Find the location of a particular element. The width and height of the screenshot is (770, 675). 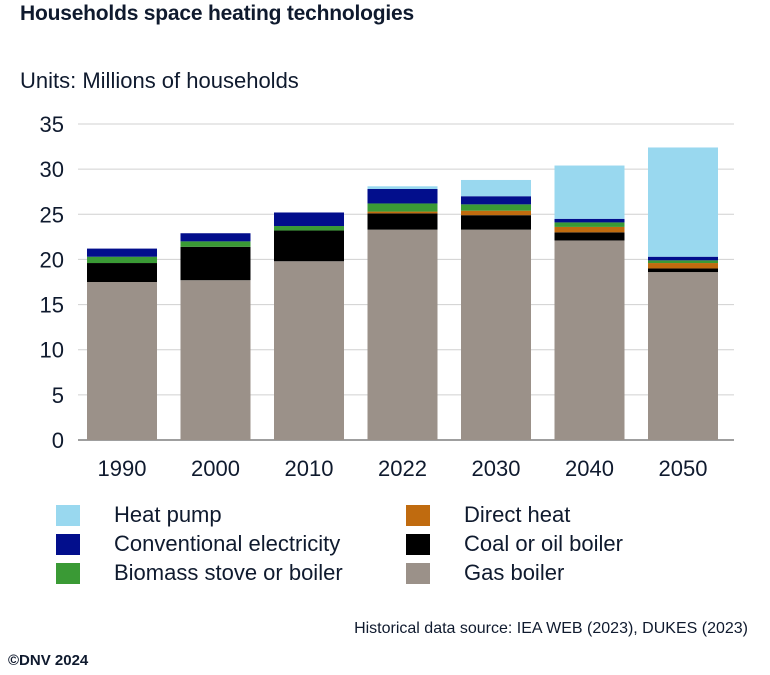

x-tick-label: 2050 is located at coordinates (683, 468).